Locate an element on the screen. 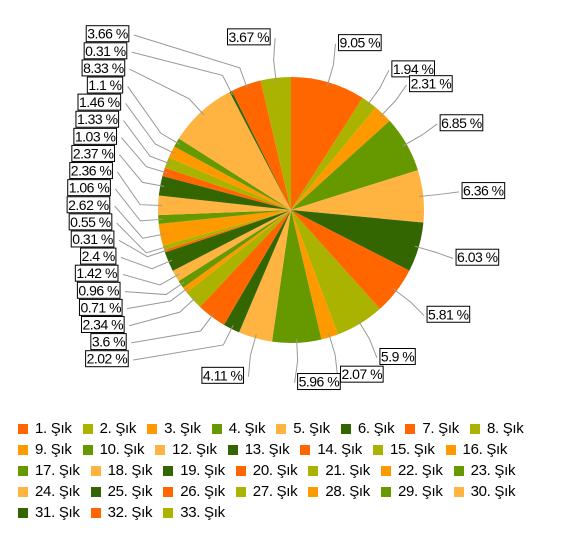 The height and width of the screenshot is (551, 569). data-label: 1.06 % is located at coordinates (89, 188).